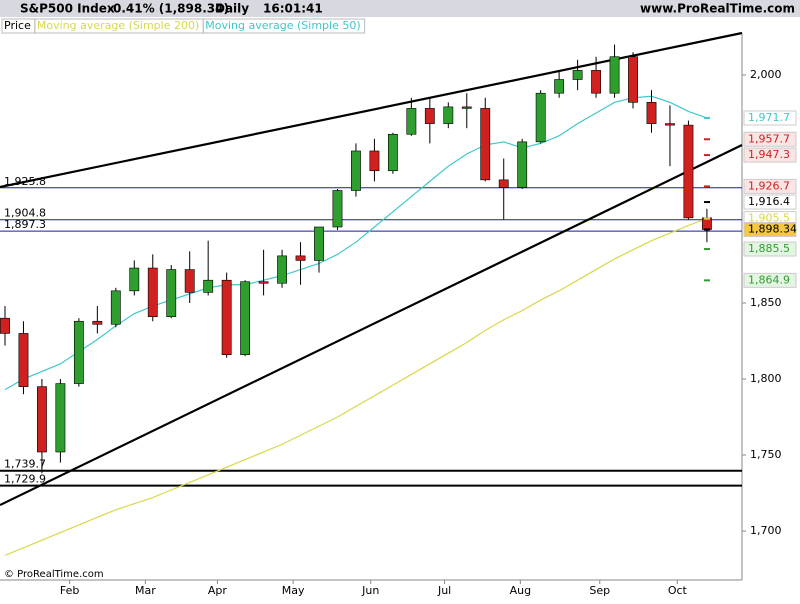 Image resolution: width=800 pixels, height=604 pixels. Describe the element at coordinates (67, 9) in the screenshot. I see `instrument-title: S&P500 Index` at that location.